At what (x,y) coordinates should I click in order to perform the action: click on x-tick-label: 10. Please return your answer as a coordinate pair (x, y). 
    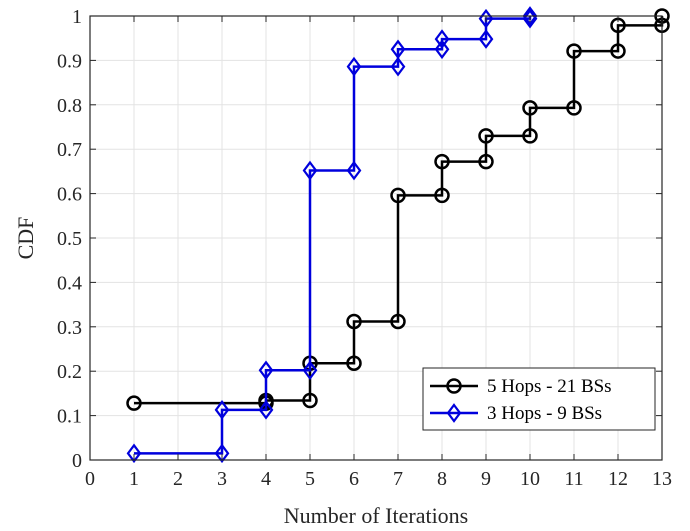
    Looking at the image, I should click on (530, 479).